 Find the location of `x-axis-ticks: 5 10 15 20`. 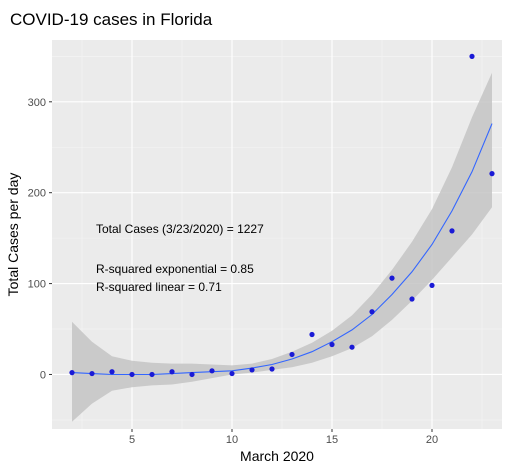

x-axis-ticks: 5 10 15 20 is located at coordinates (283, 437).